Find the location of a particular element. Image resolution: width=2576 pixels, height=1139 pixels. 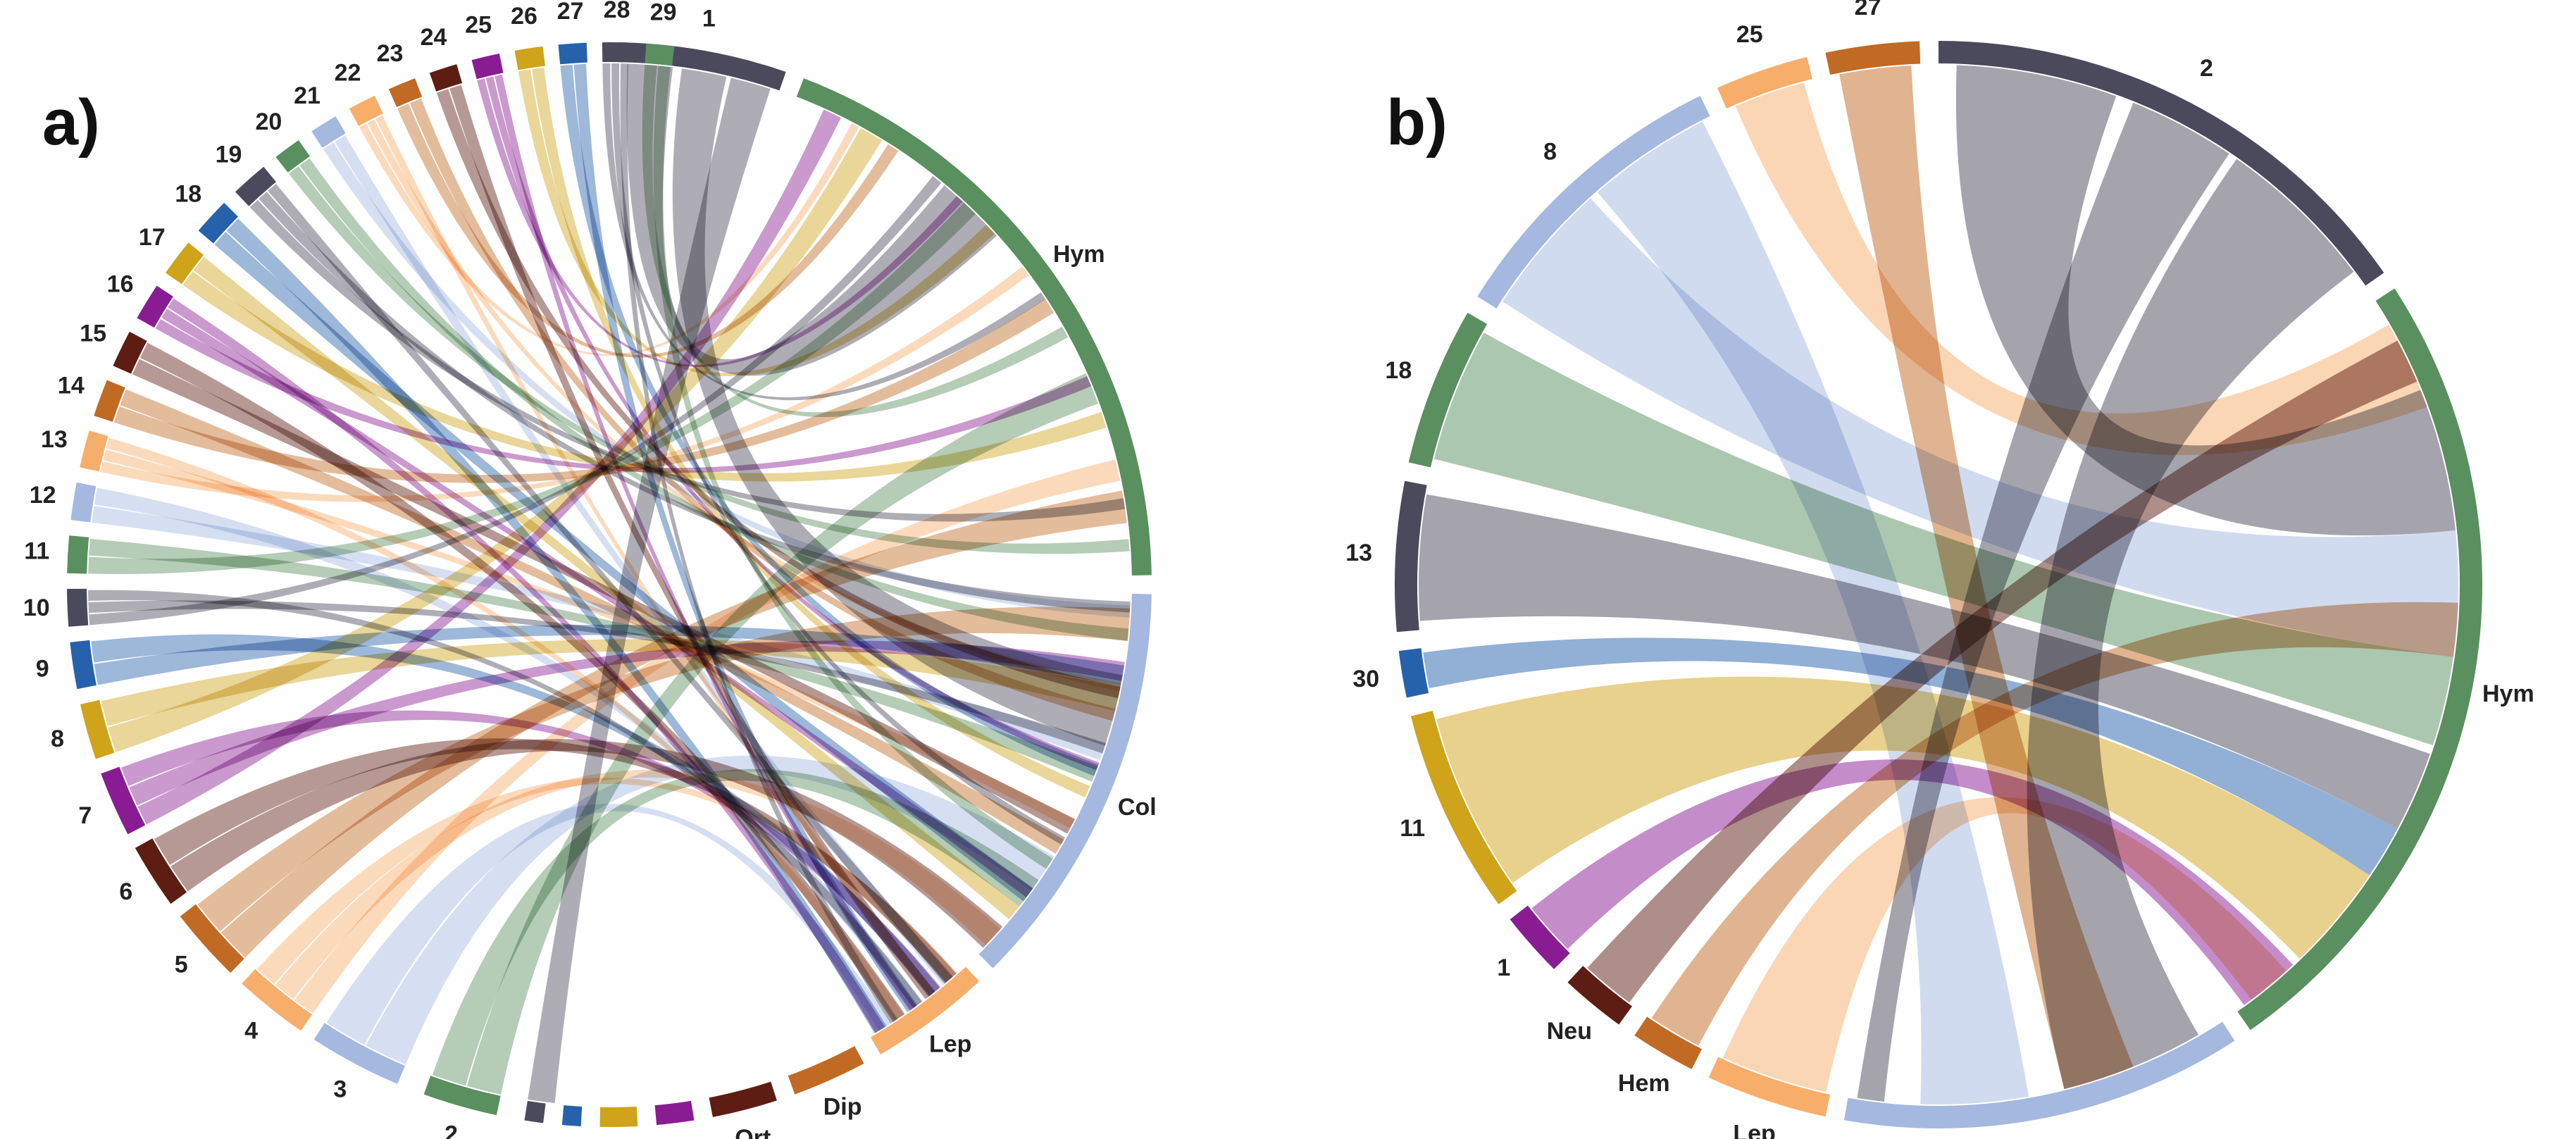

panel-a-segment-label-19: 11 is located at coordinates (36, 551).